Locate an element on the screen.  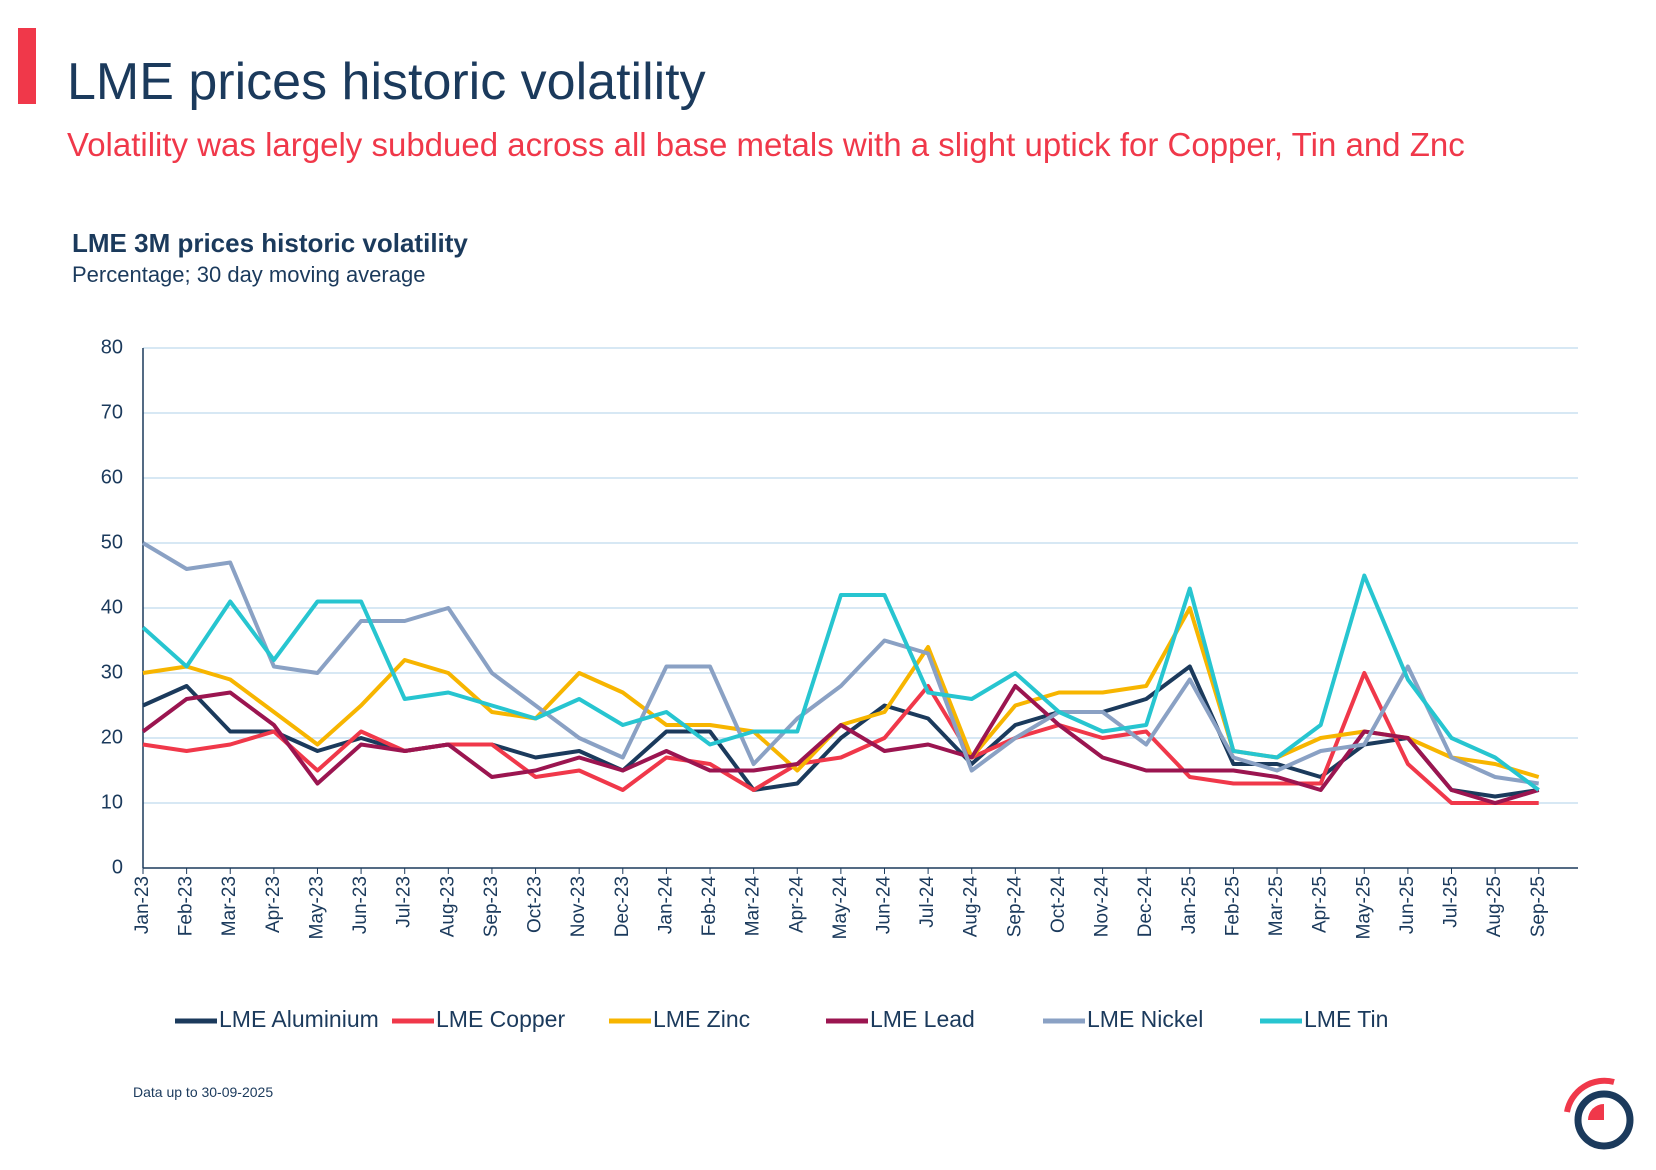
y-tick-label: 0 is located at coordinates (117, 867).